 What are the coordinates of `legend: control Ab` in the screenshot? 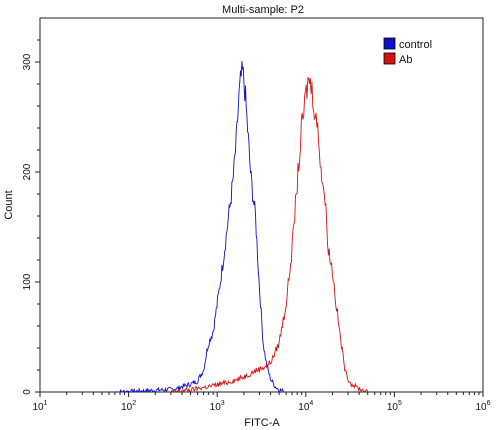 It's located at (407, 51).